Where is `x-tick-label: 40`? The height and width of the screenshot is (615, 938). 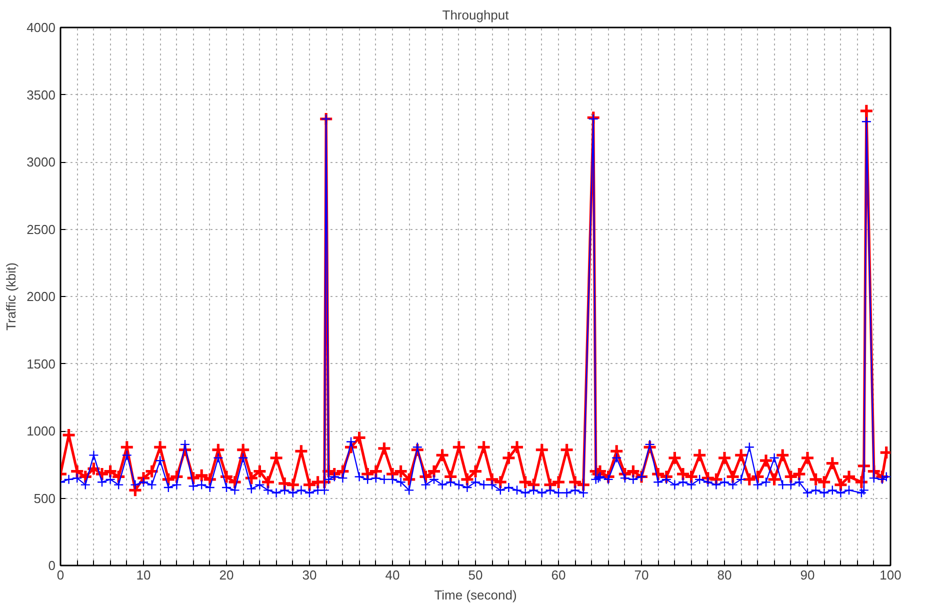 x-tick-label: 40 is located at coordinates (392, 575).